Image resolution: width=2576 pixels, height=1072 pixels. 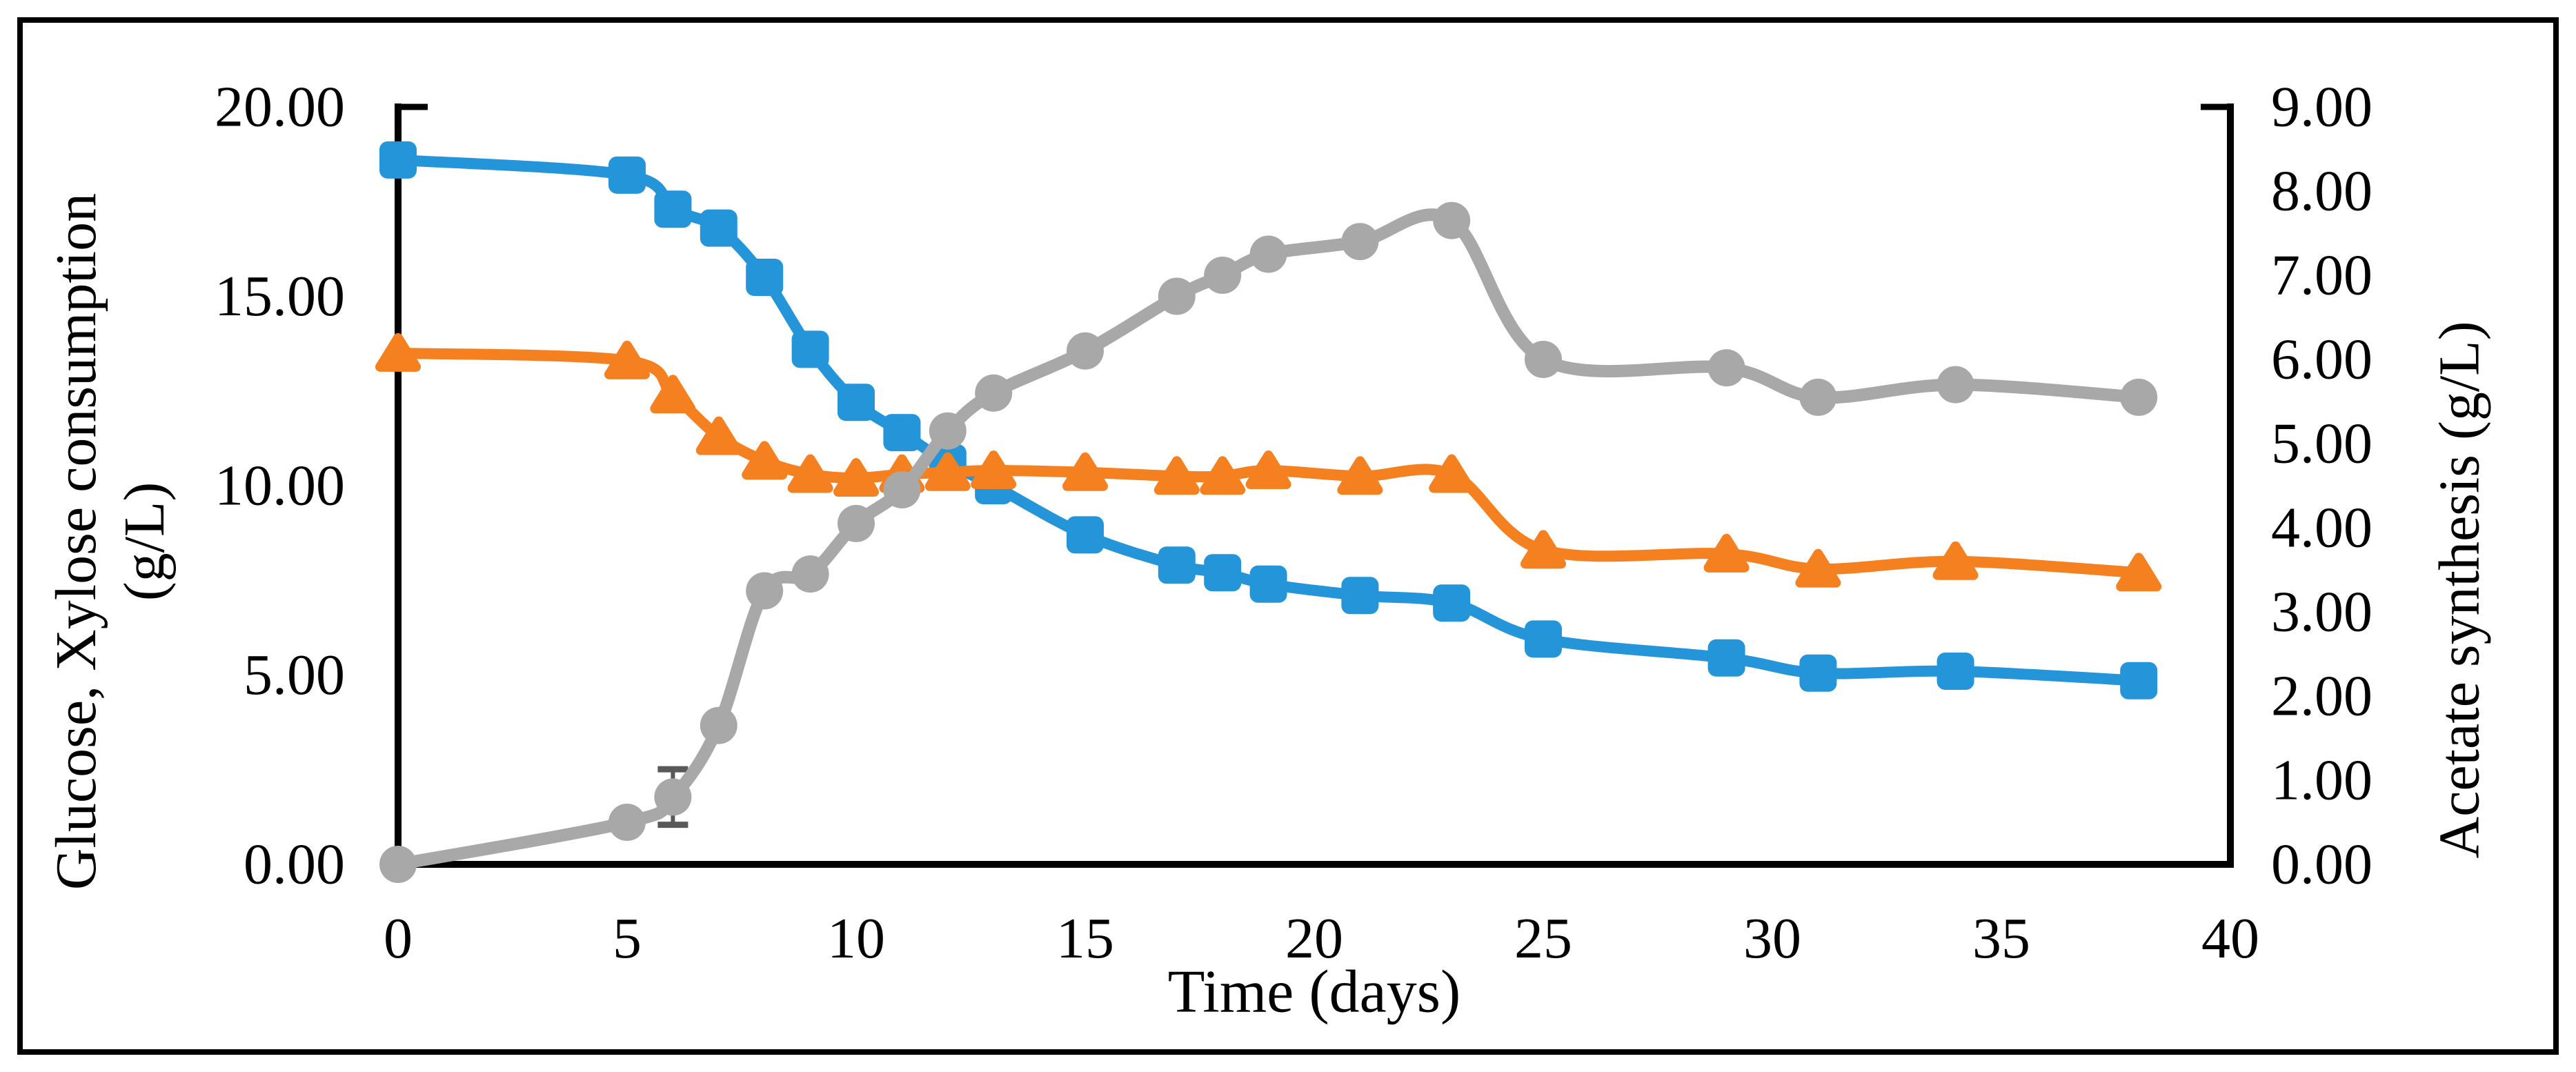 What do you see at coordinates (75, 541) in the screenshot?
I see `left-axis-title-line1: Glucose, Xylose consumption` at bounding box center [75, 541].